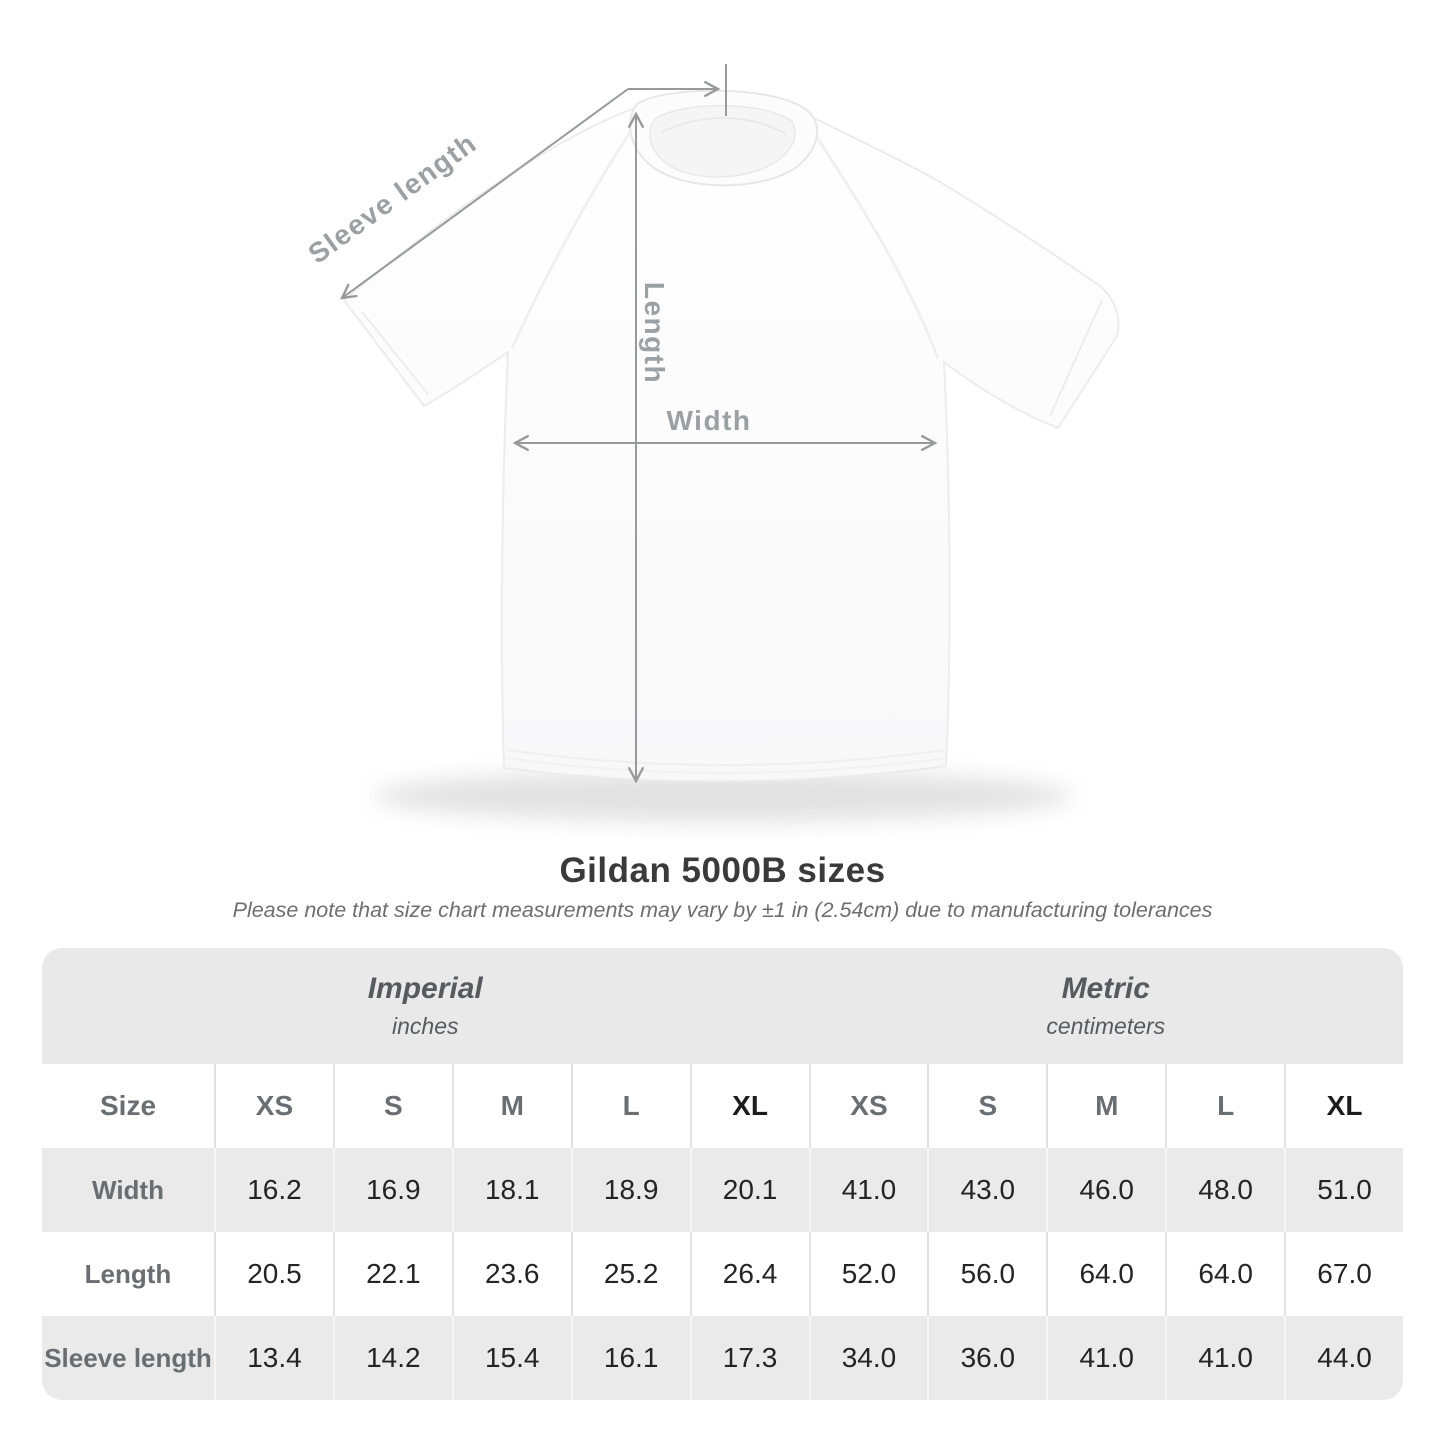 Image resolution: width=1445 pixels, height=1445 pixels. What do you see at coordinates (1225, 1106) in the screenshot?
I see `size-header-metric-l: L` at bounding box center [1225, 1106].